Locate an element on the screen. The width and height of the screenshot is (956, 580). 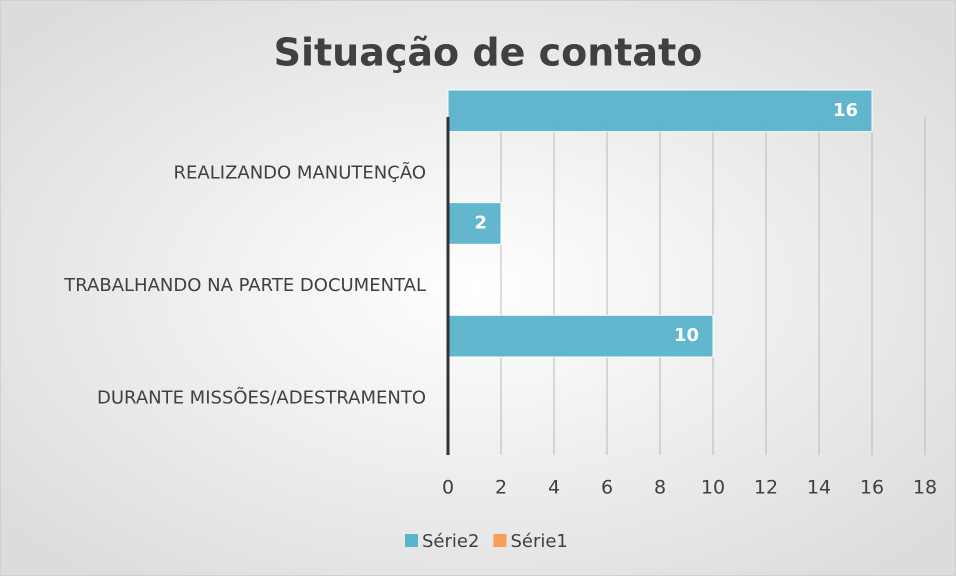
x-tick-label: 12 is located at coordinates (766, 488).